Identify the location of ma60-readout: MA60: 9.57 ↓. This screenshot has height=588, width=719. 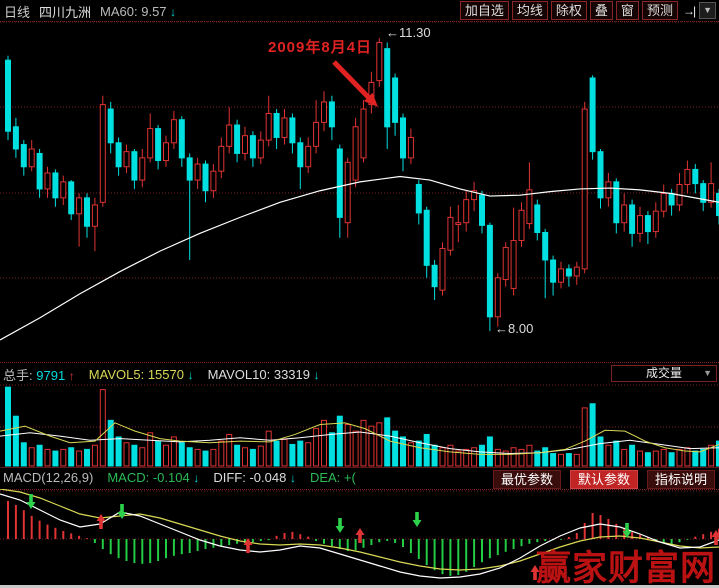
(138, 11).